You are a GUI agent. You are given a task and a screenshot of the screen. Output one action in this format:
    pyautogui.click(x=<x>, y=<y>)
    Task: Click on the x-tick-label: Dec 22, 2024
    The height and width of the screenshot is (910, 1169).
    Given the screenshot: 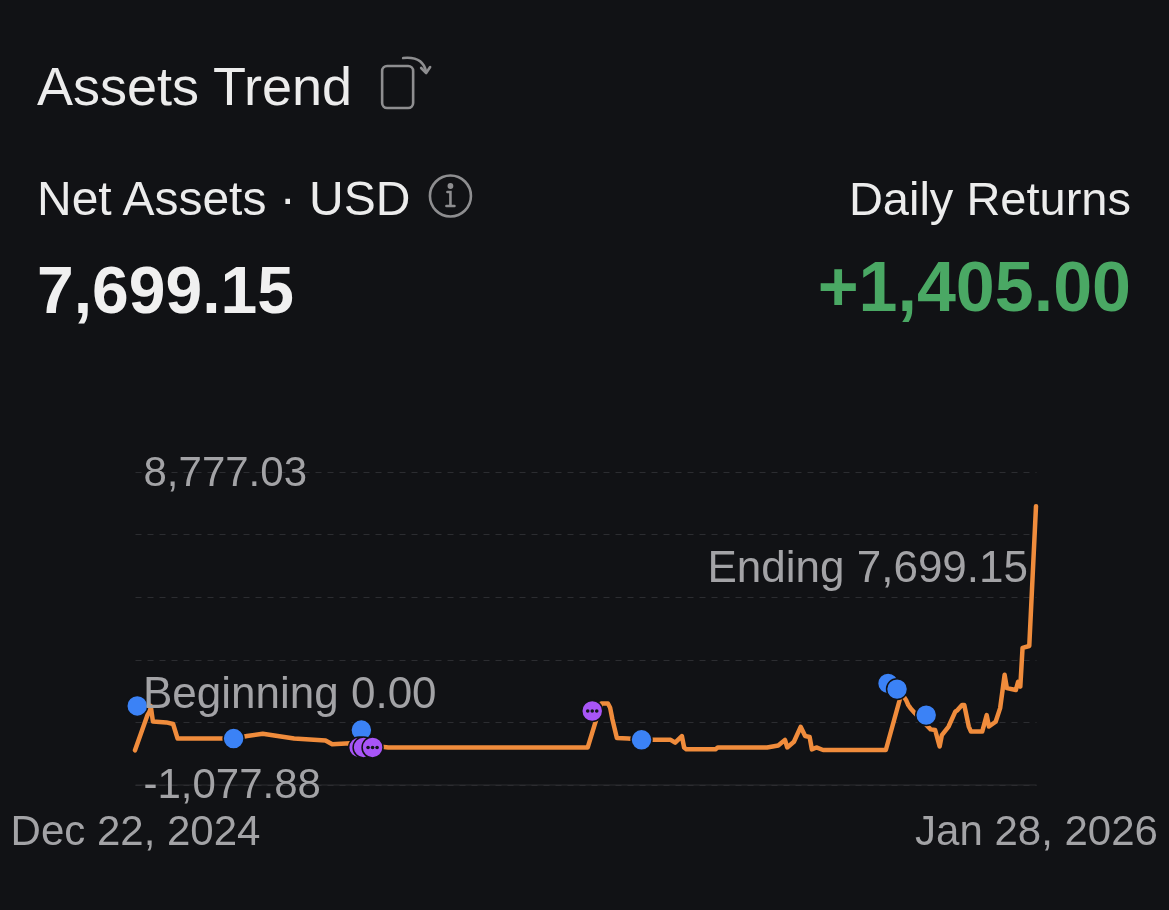 What is the action you would take?
    pyautogui.click(x=135, y=830)
    